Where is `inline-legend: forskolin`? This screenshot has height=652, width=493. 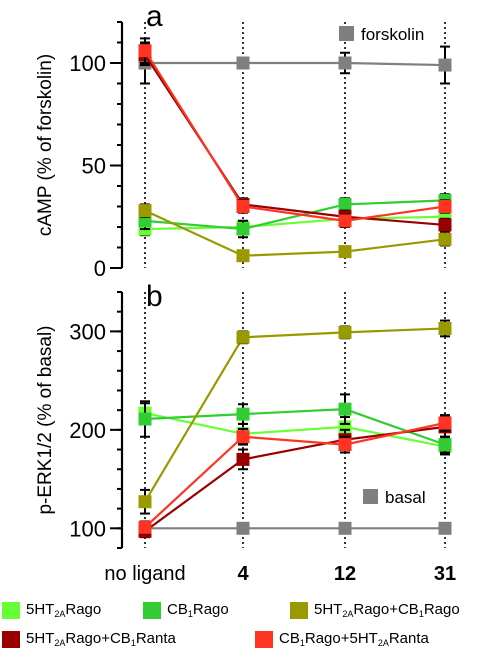
inline-legend: forskolin is located at coordinates (381, 34).